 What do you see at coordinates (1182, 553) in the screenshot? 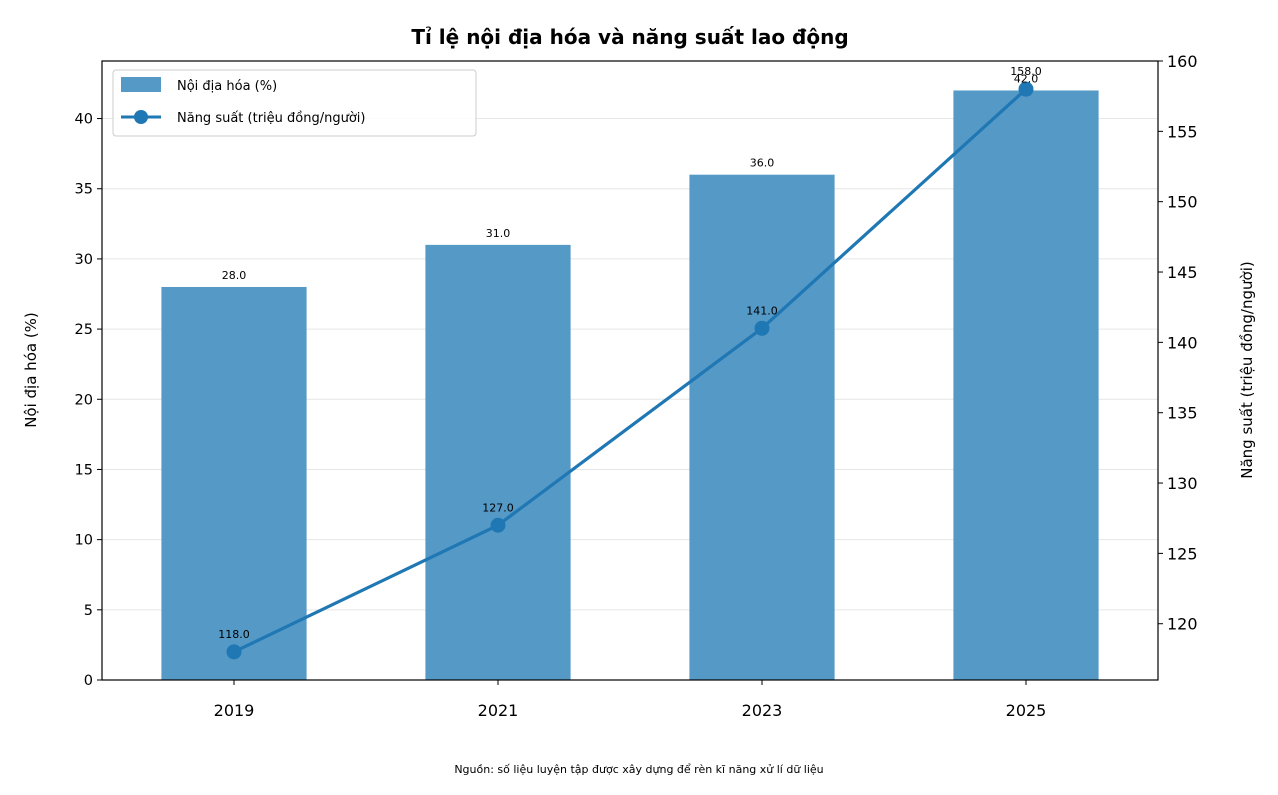
I see `y2-tick-label: 125` at bounding box center [1182, 553].